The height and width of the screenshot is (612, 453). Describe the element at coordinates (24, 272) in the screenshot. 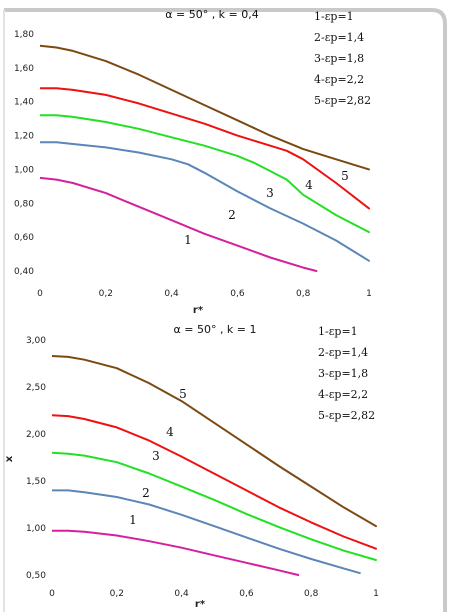

I see `y-tick-label: 0,40` at that location.